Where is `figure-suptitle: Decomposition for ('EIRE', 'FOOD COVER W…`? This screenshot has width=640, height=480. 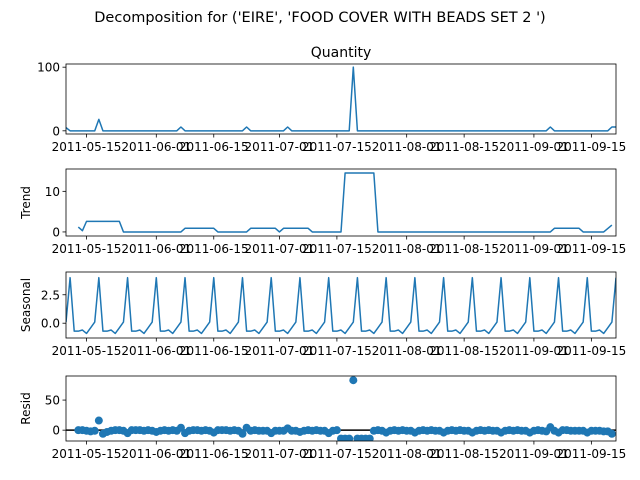
figure-suptitle: Decomposition for ('EIRE', 'FOOD COVER W… is located at coordinates (319, 18).